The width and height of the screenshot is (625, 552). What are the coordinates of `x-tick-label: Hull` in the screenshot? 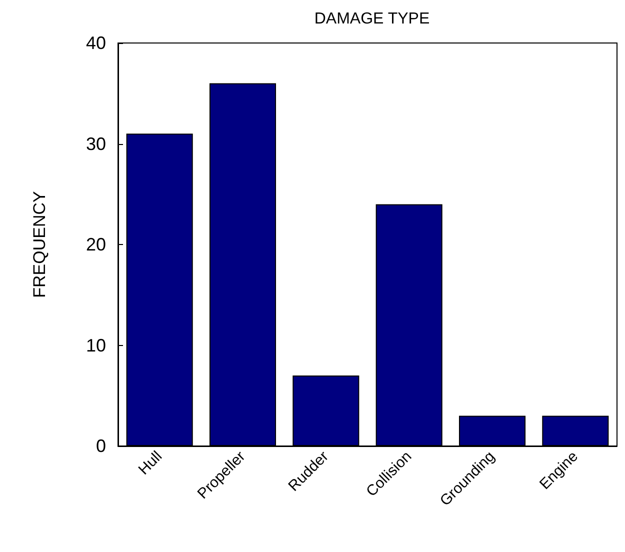 It's located at (150, 463).